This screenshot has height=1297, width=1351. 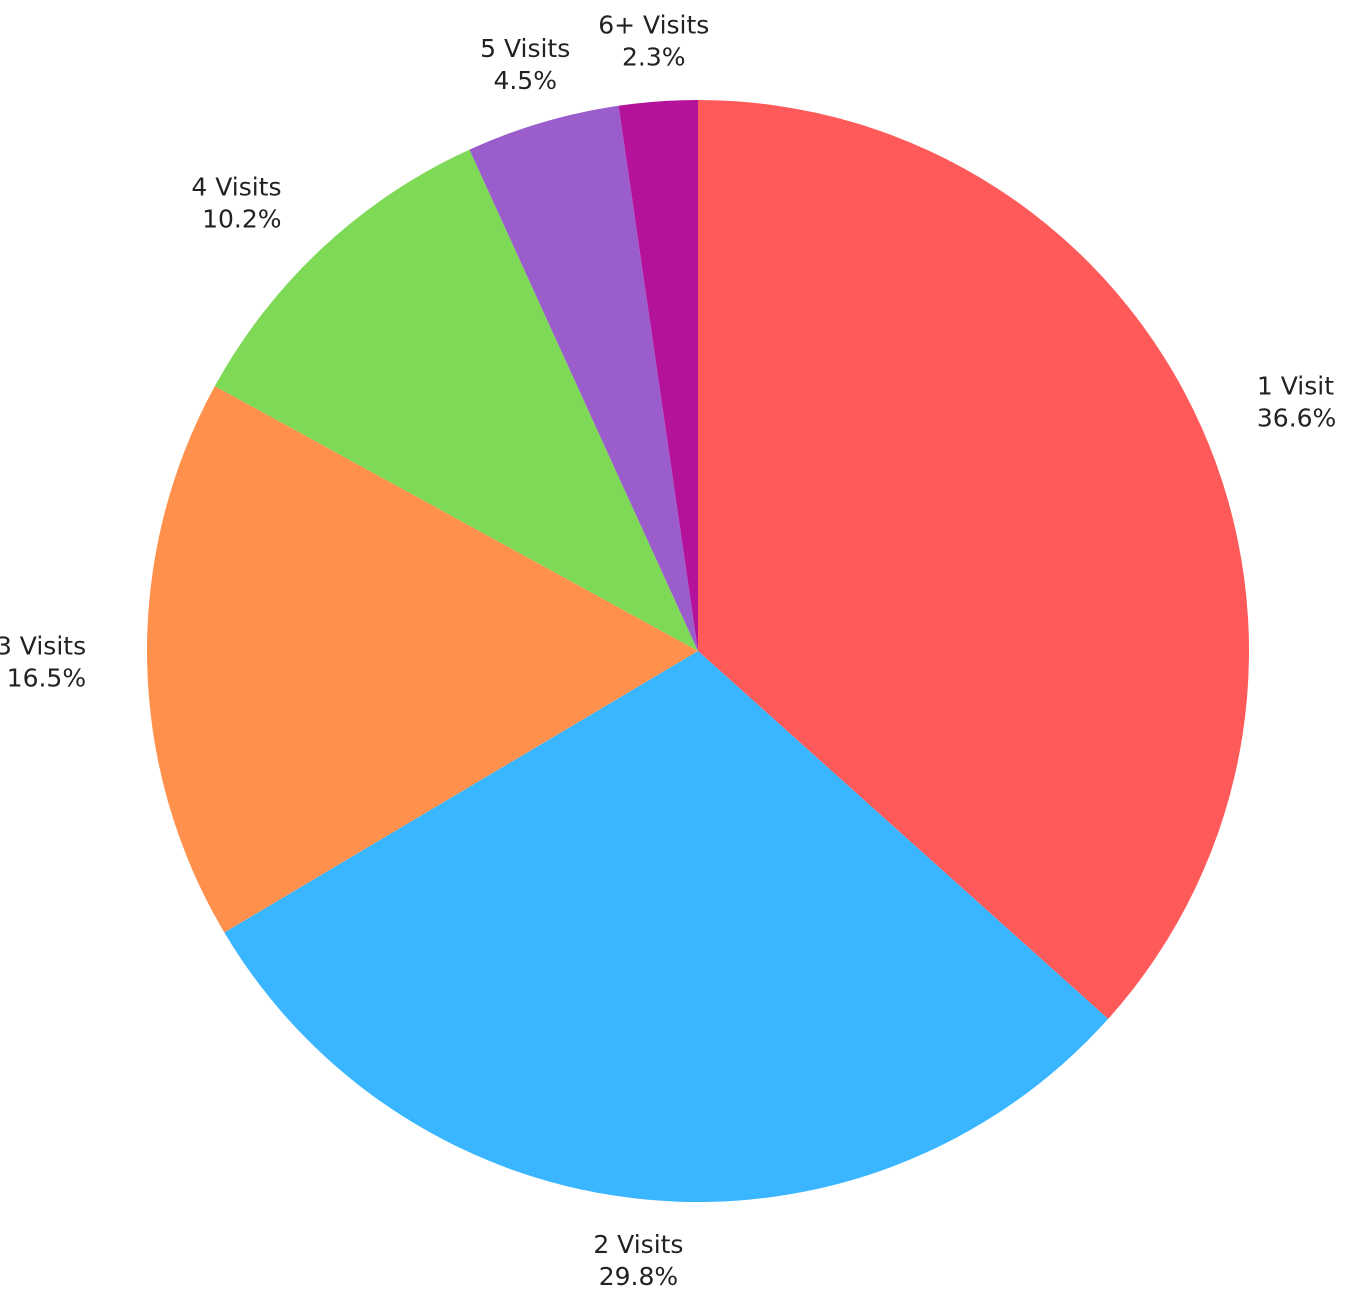 I want to click on slice-label-5: 5 Visits 4.5%, so click(x=525, y=64).